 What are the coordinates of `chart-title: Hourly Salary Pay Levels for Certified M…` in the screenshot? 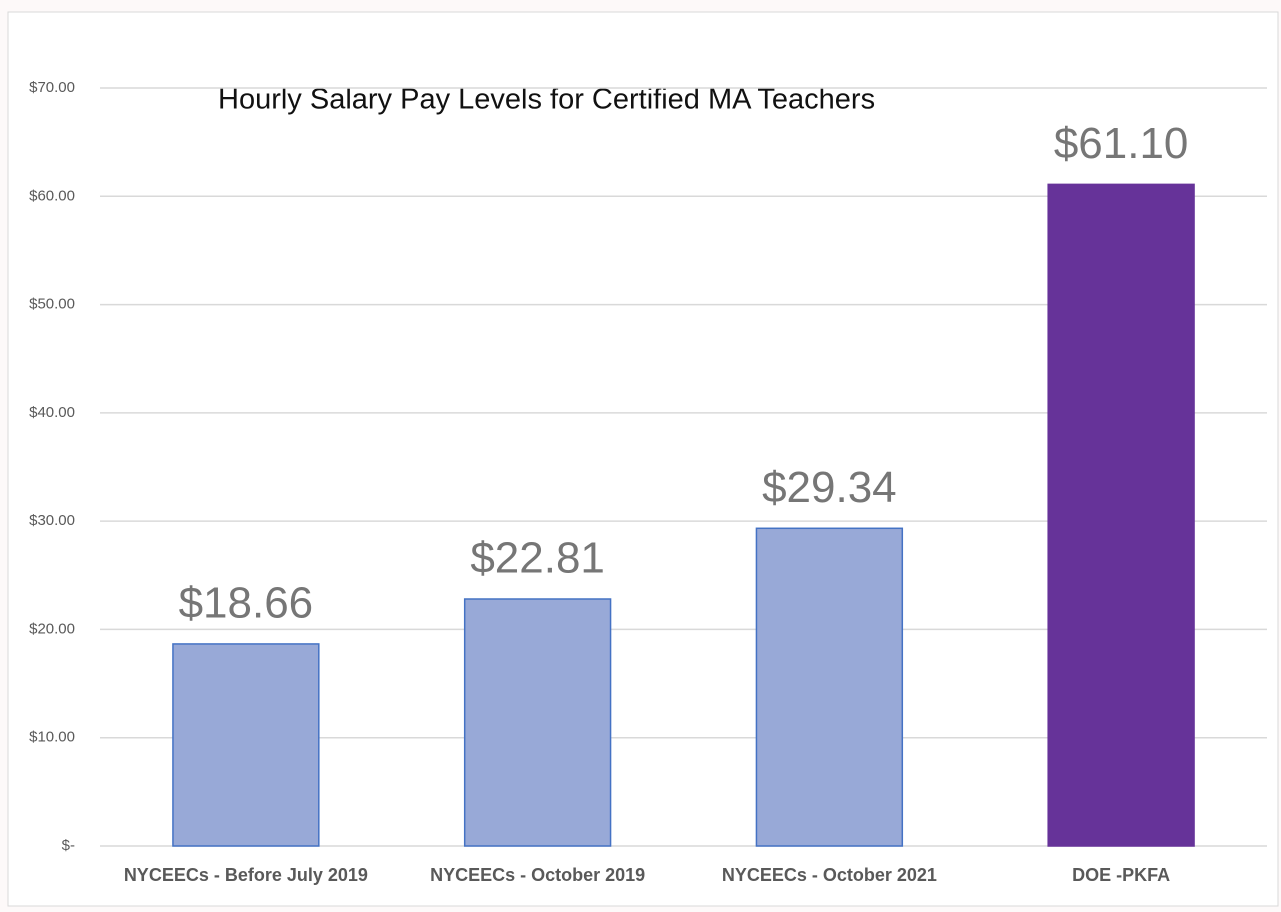 It's located at (546, 100).